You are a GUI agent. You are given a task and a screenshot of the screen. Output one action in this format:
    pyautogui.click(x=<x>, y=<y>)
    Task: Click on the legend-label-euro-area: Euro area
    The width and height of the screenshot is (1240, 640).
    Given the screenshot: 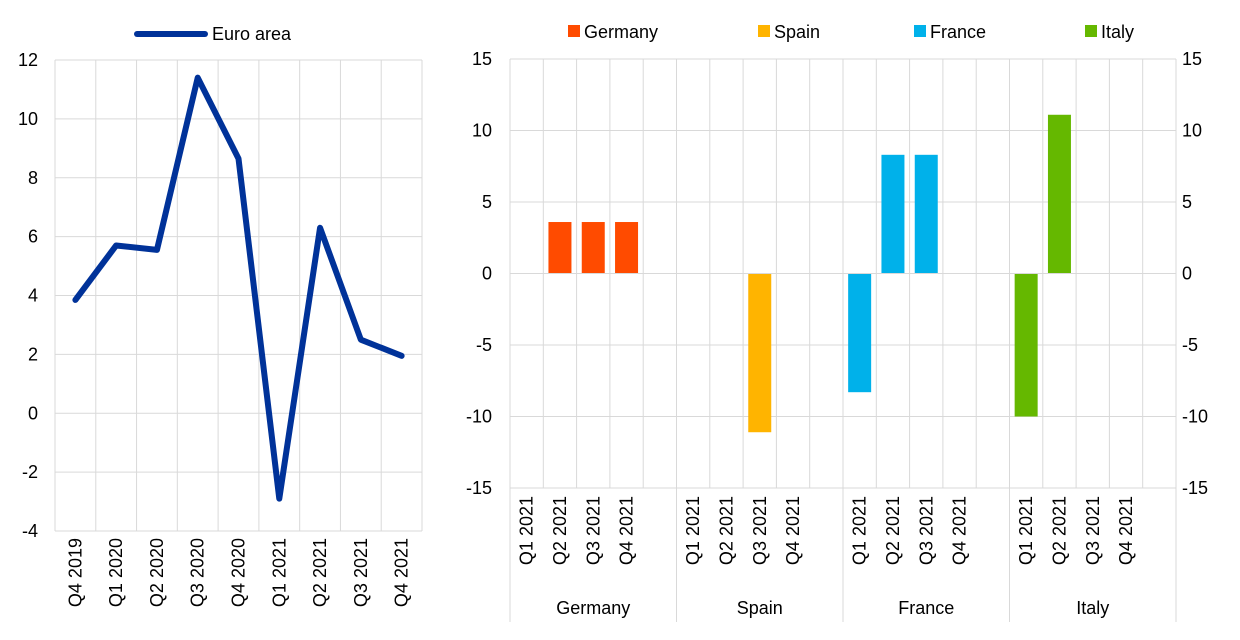 What is the action you would take?
    pyautogui.click(x=252, y=34)
    